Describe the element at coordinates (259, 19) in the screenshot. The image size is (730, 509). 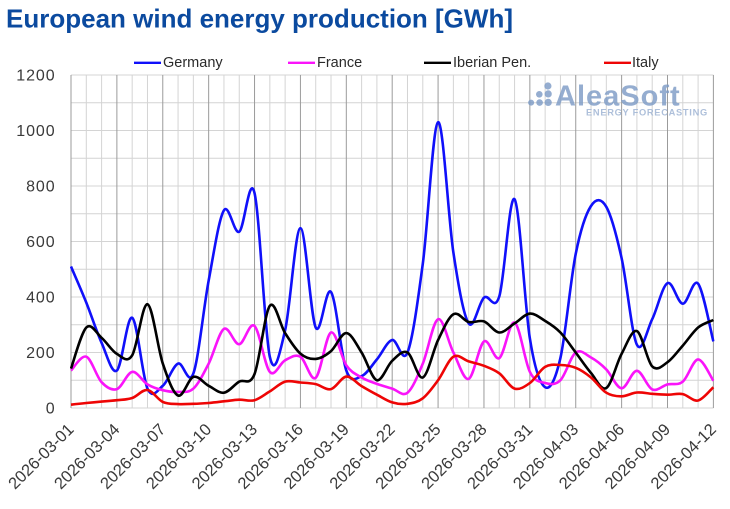
I see `svg-text:European wind energy productio: European wind energy production [GWh]` at that location.